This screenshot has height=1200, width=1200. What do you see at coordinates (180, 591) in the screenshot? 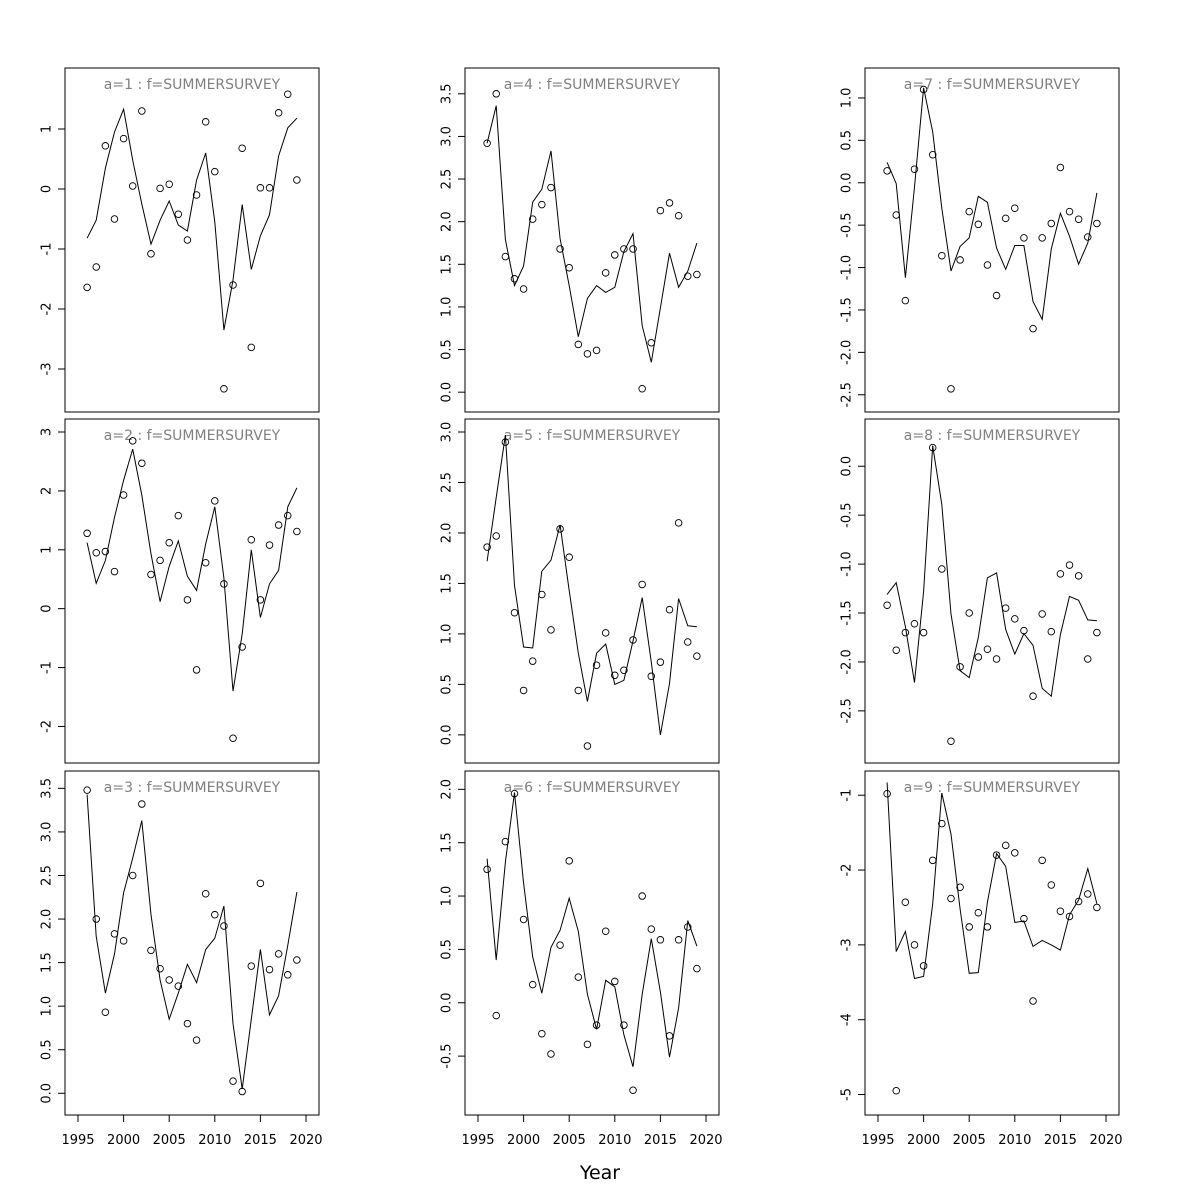
I see `panel-2: a=2 : f=SUMMERSURVEY -2 -1 0 1 2 3` at bounding box center [180, 591].